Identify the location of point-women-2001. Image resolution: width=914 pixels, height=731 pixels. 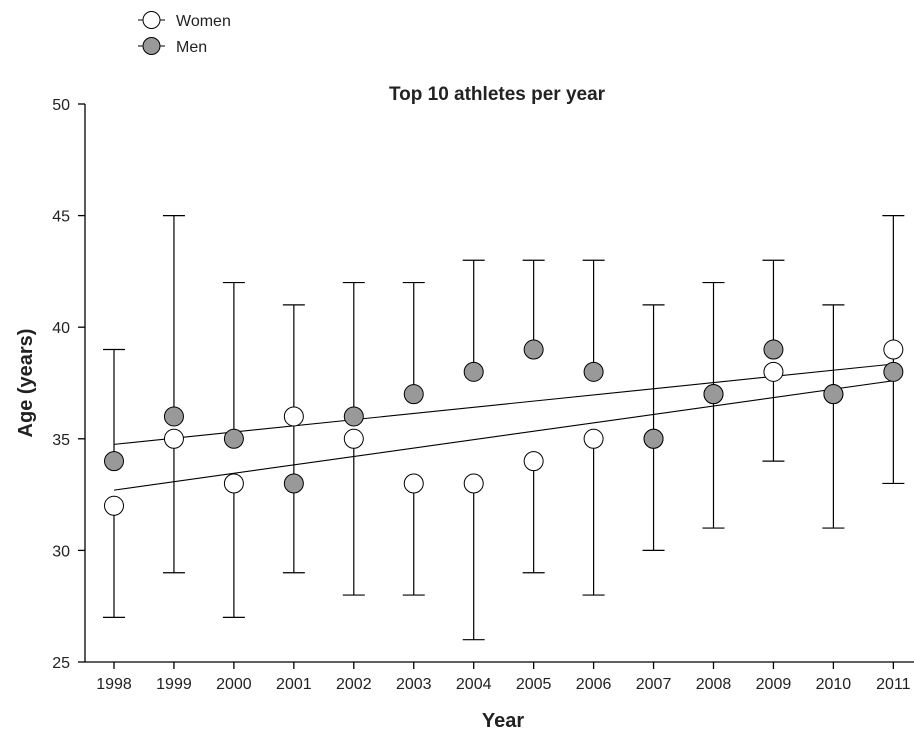
(293, 416).